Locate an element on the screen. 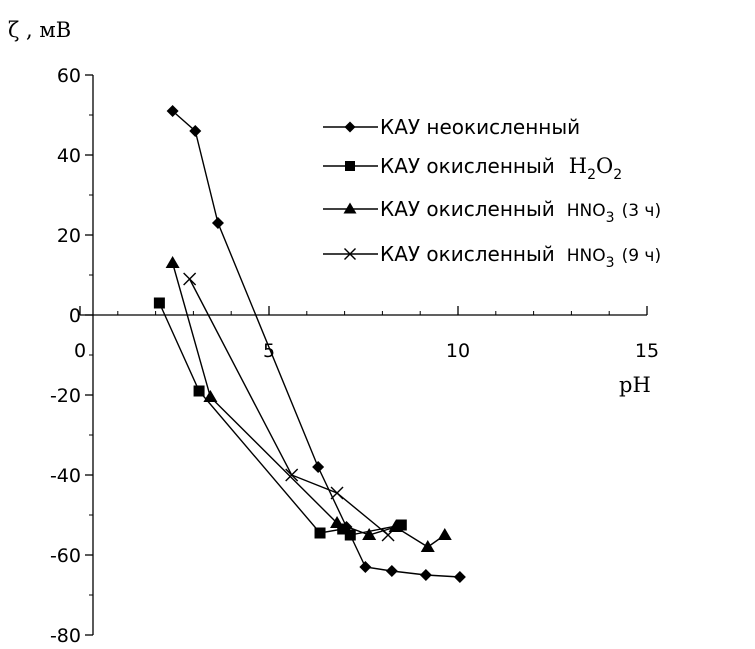  legend-entry-3: КАУ окисленный HNO3 (3 ч) is located at coordinates (492, 211).